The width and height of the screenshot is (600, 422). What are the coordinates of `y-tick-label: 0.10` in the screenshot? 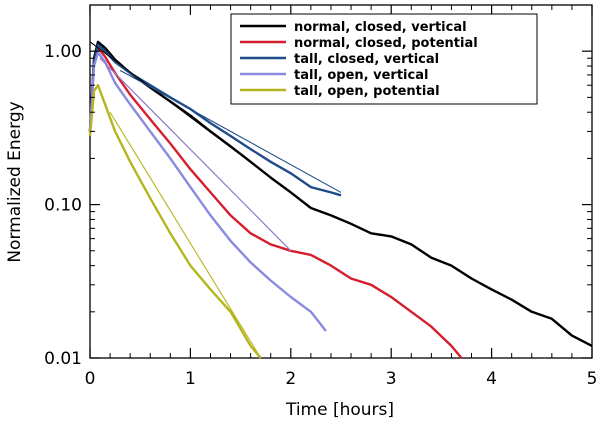 It's located at (63, 206).